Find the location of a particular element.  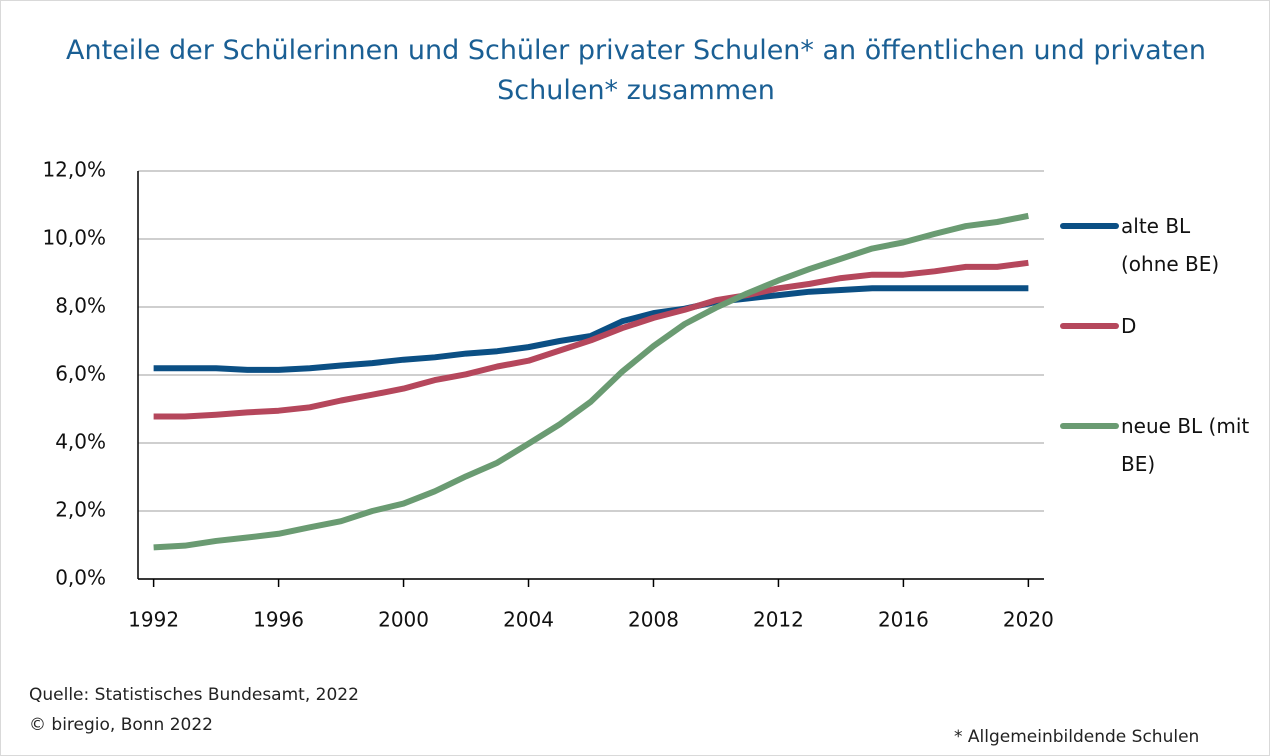

legend-label: neue BL (mit BE) is located at coordinates (1185, 445).